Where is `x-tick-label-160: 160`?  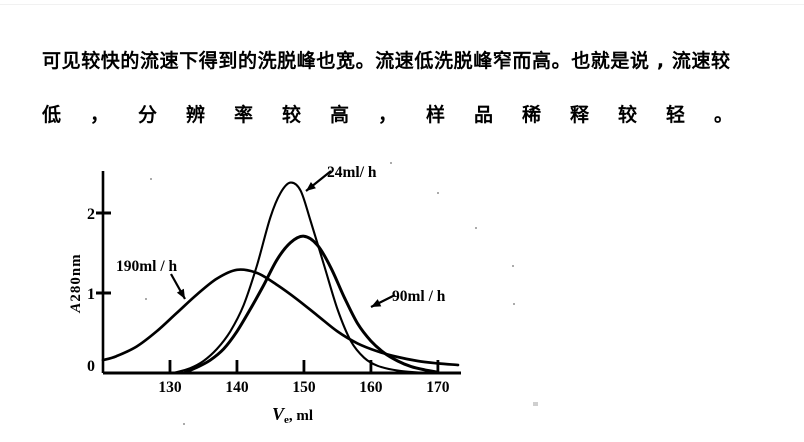 x-tick-label-160: 160 is located at coordinates (371, 387).